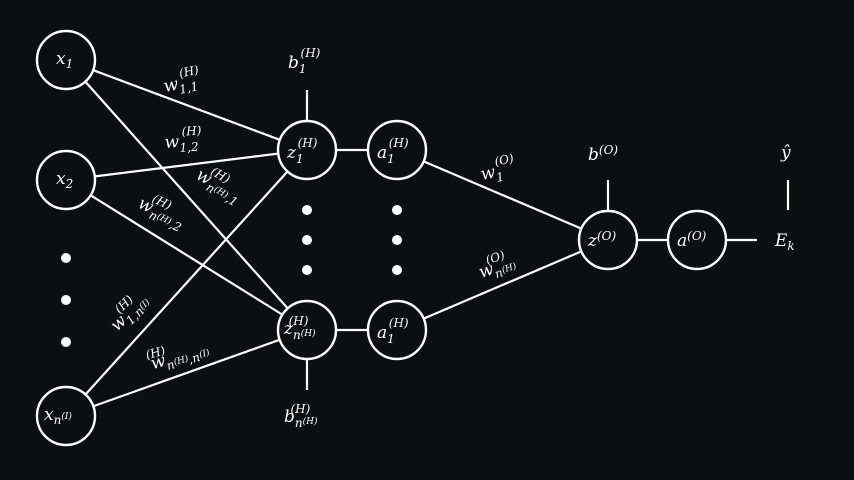 The height and width of the screenshot is (480, 854). What do you see at coordinates (178, 355) in the screenshot?
I see `label-weight-wnn: wn(H),n(I)(H)` at bounding box center [178, 355].